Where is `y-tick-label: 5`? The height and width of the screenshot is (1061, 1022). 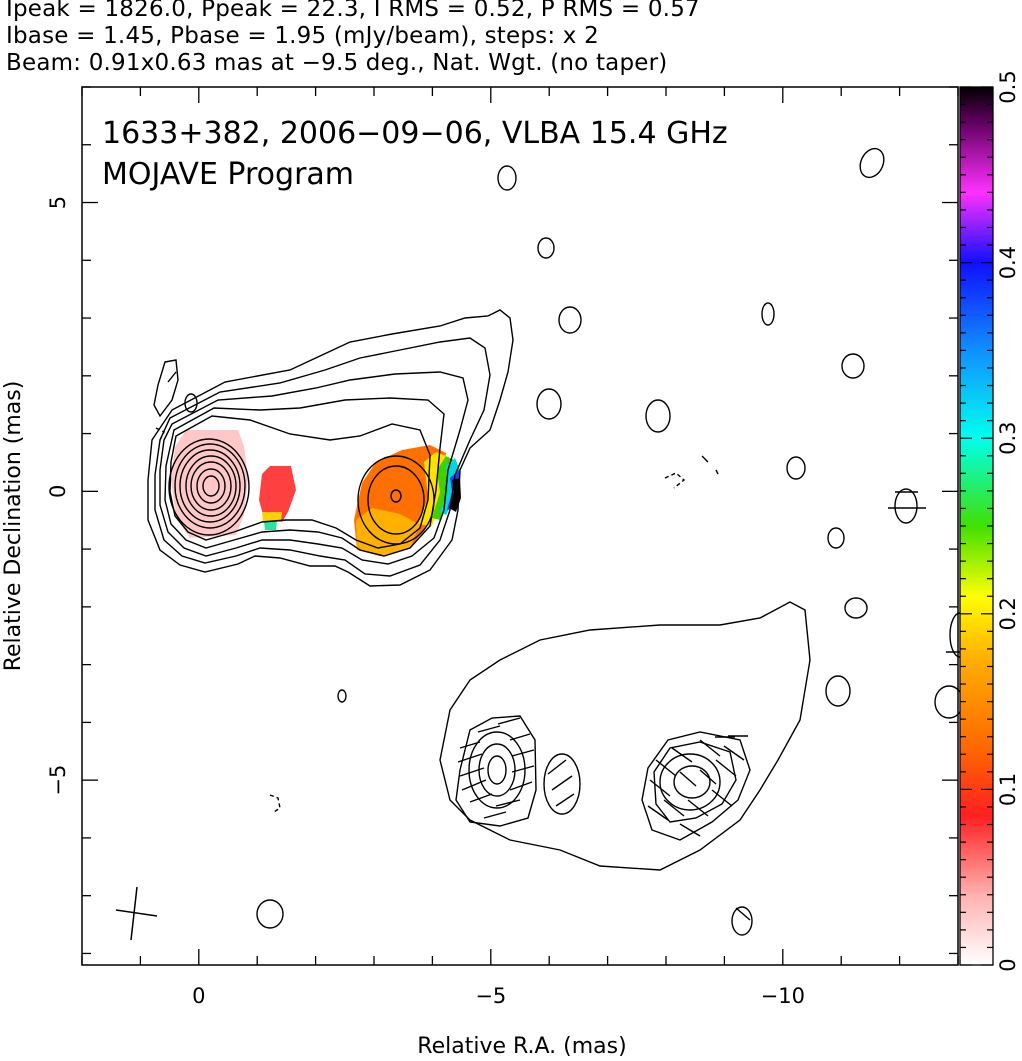 y-tick-label: 5 is located at coordinates (58, 202).